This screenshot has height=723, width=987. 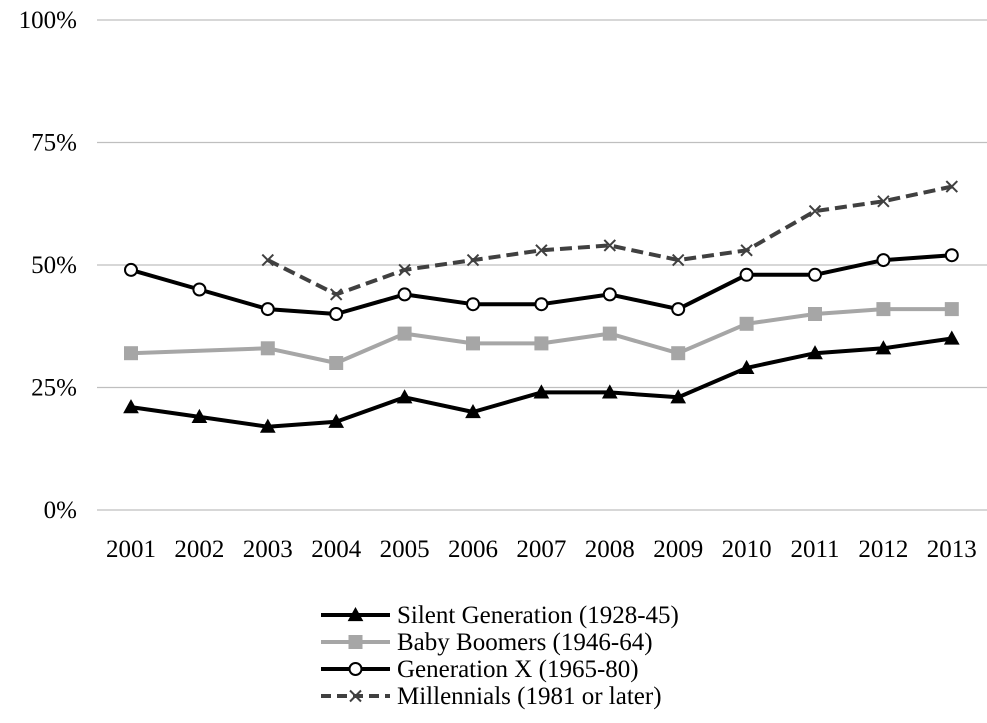 I want to click on legend-item-baby-boomers: Baby Boomers (1946-64), so click(x=487, y=642).